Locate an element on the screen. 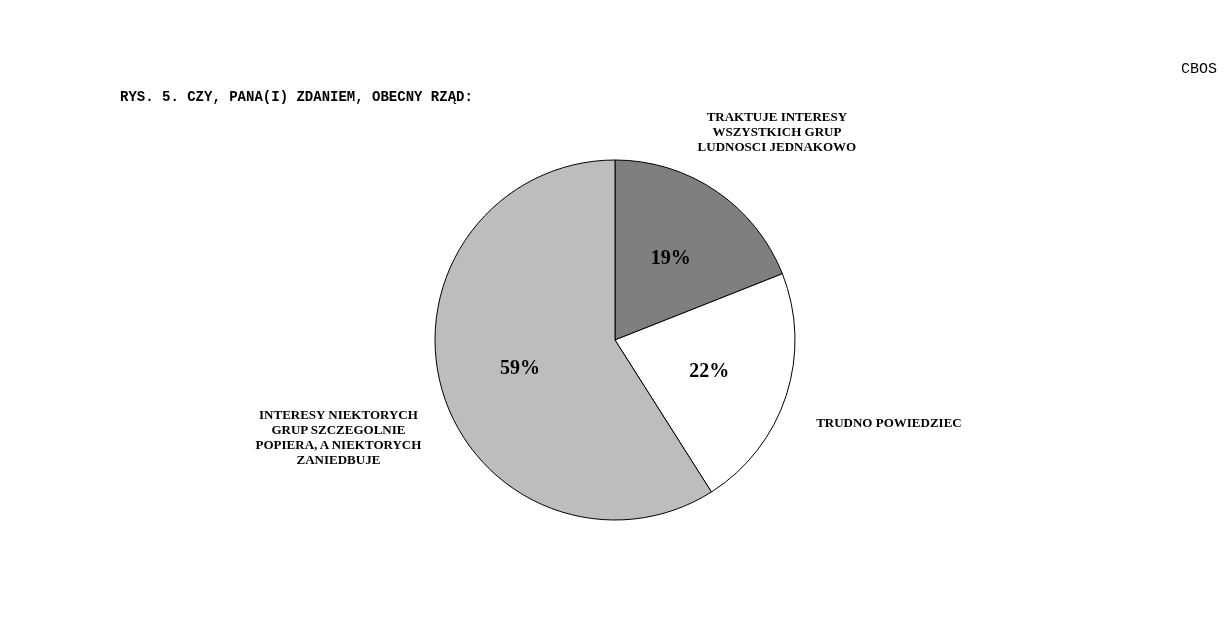 This screenshot has height=618, width=1229. chart-title: RYS. 5. CZY, PANA(I) ZDANIEM, OBECNY RZĄD: is located at coordinates (296, 97).